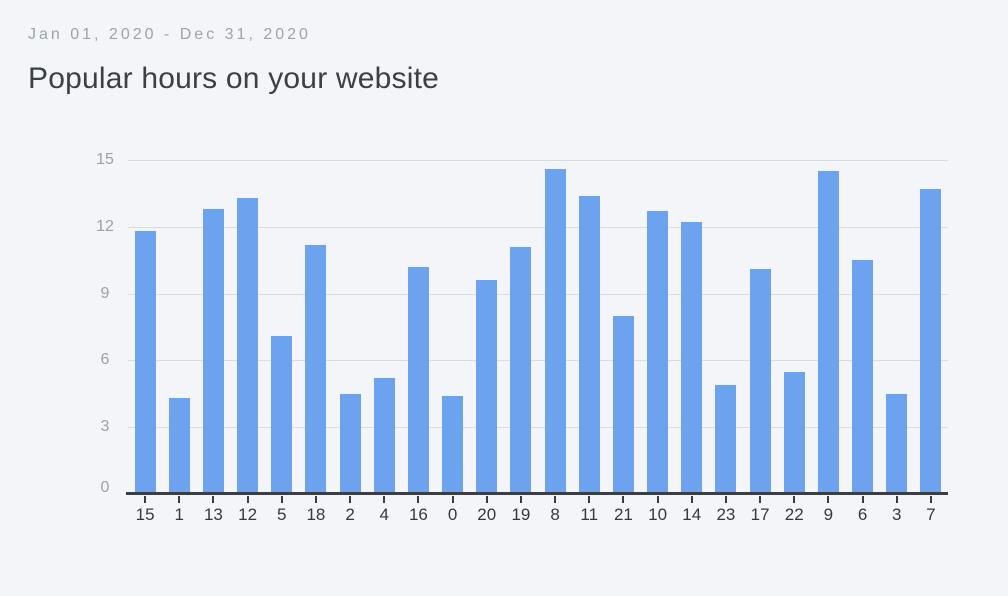 This screenshot has height=596, width=1008. I want to click on x-axis-tick-label: 3, so click(897, 514).